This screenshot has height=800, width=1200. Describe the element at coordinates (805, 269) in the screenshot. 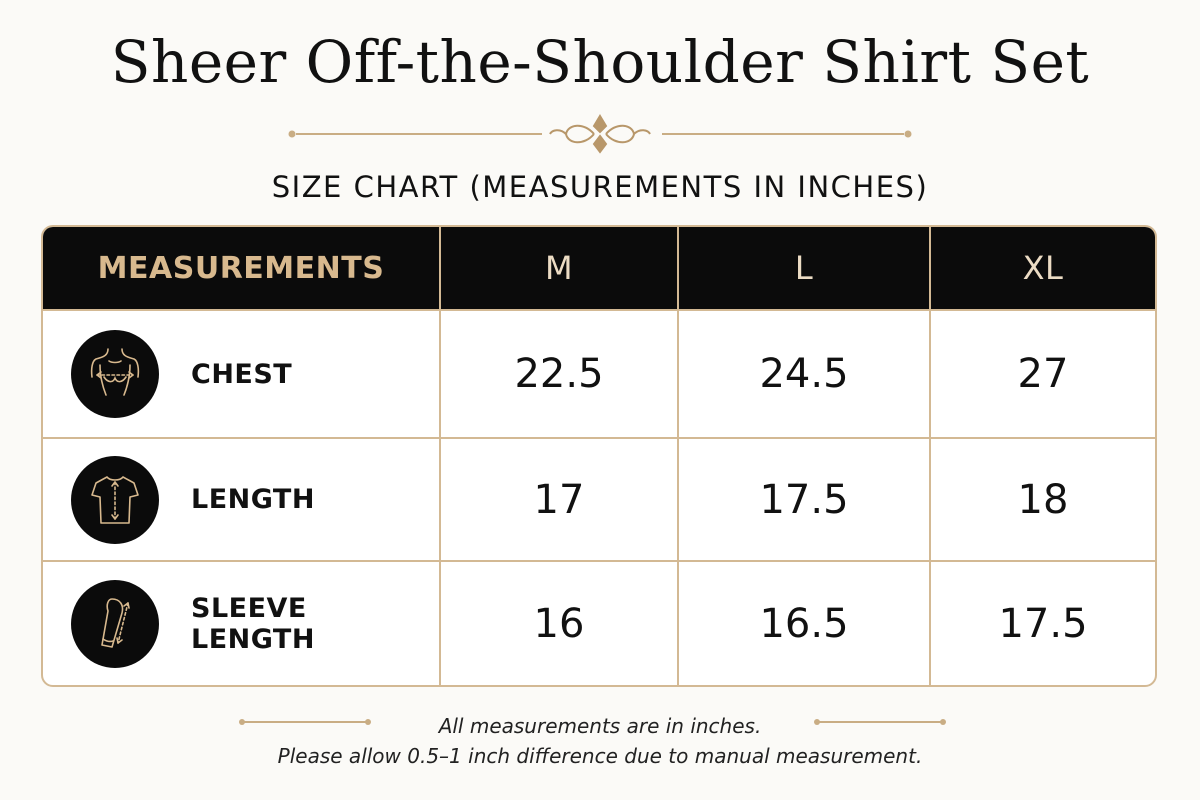

I see `header-size-l: L` at that location.